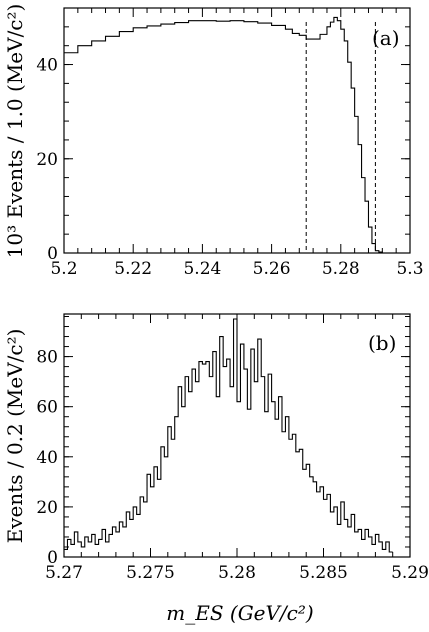 The image size is (429, 632). What do you see at coordinates (15, 131) in the screenshot?
I see `panel-a-y-axis-label: 10³ Events / 1.0 (MeV/c²)` at bounding box center [15, 131].